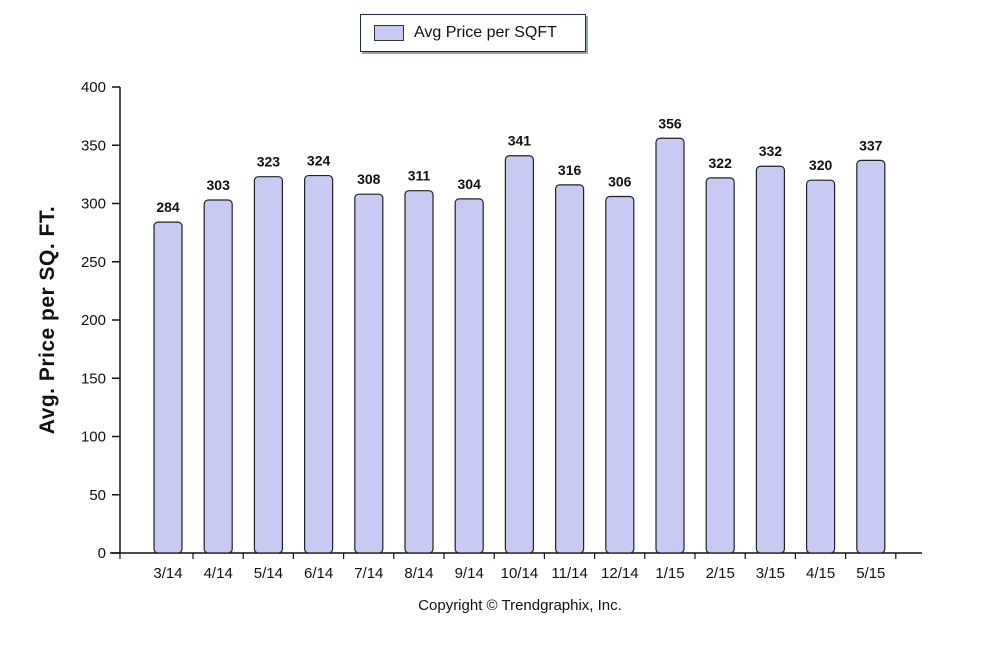 This screenshot has height=646, width=1004. Describe the element at coordinates (218, 573) in the screenshot. I see `x-tick-label: 4/14` at that location.